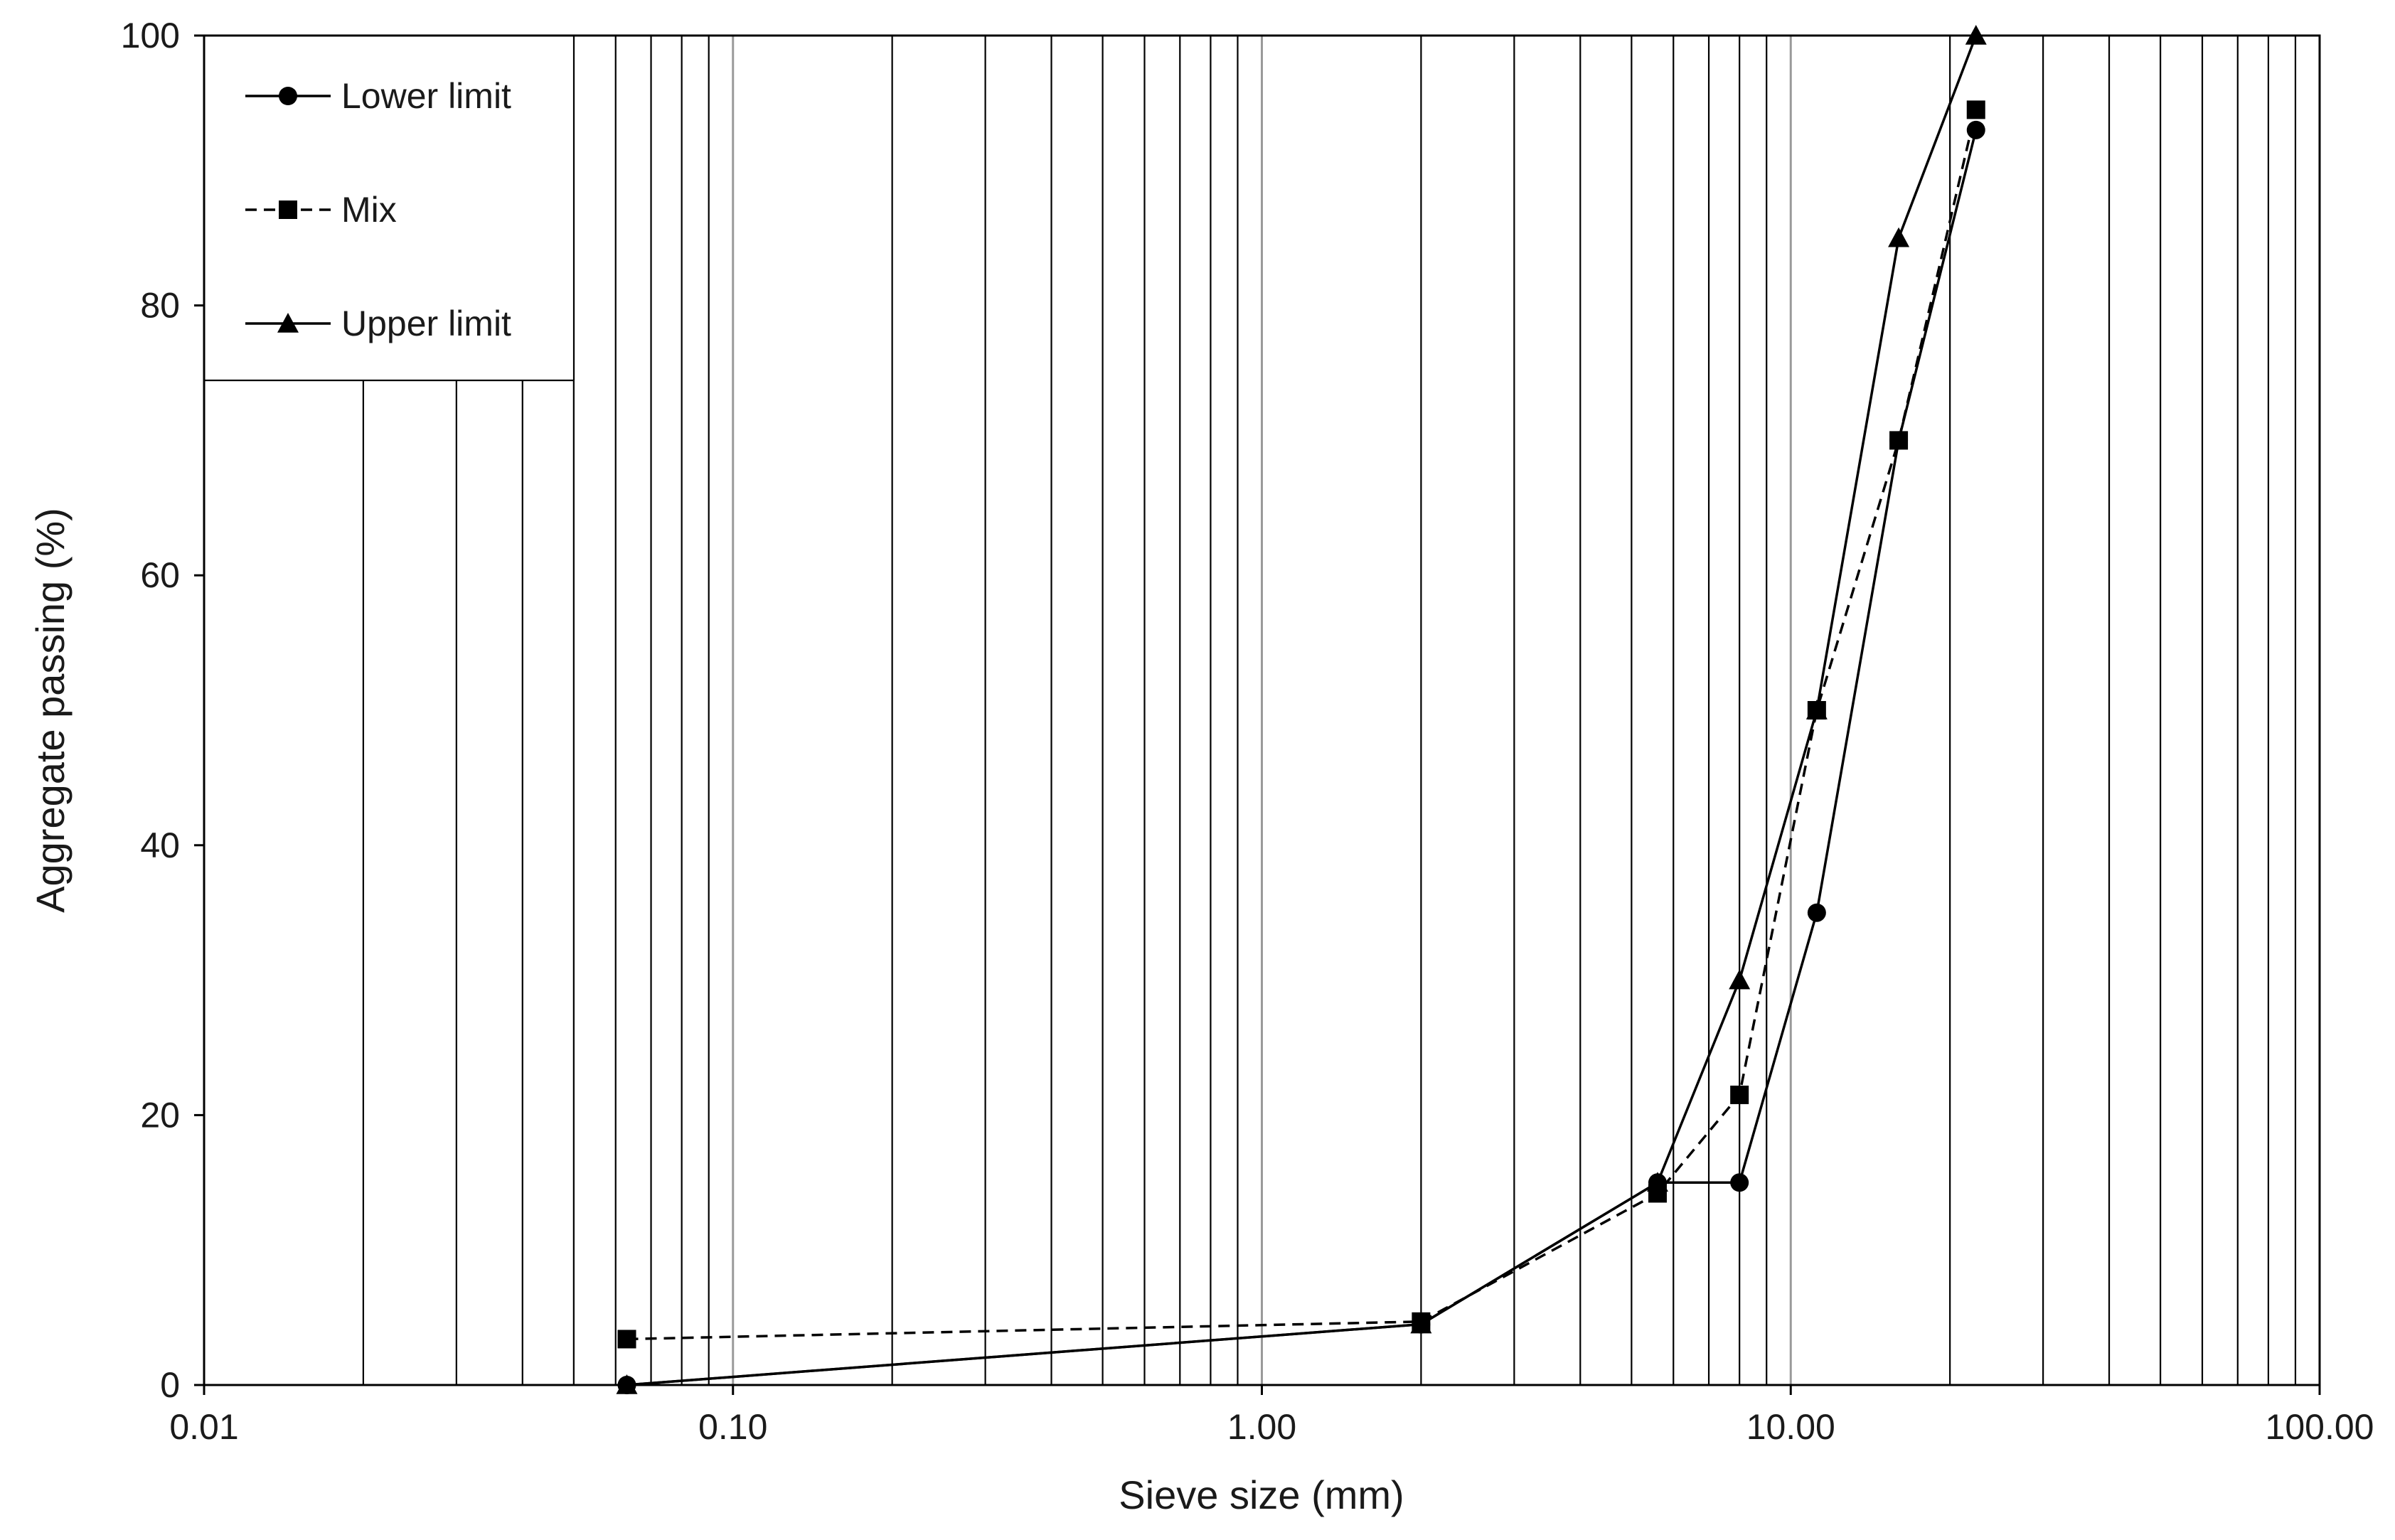 Image resolution: width=2395 pixels, height=1540 pixels. Describe the element at coordinates (50, 710) in the screenshot. I see `y-axis-label: Aggregate passing (%)` at that location.